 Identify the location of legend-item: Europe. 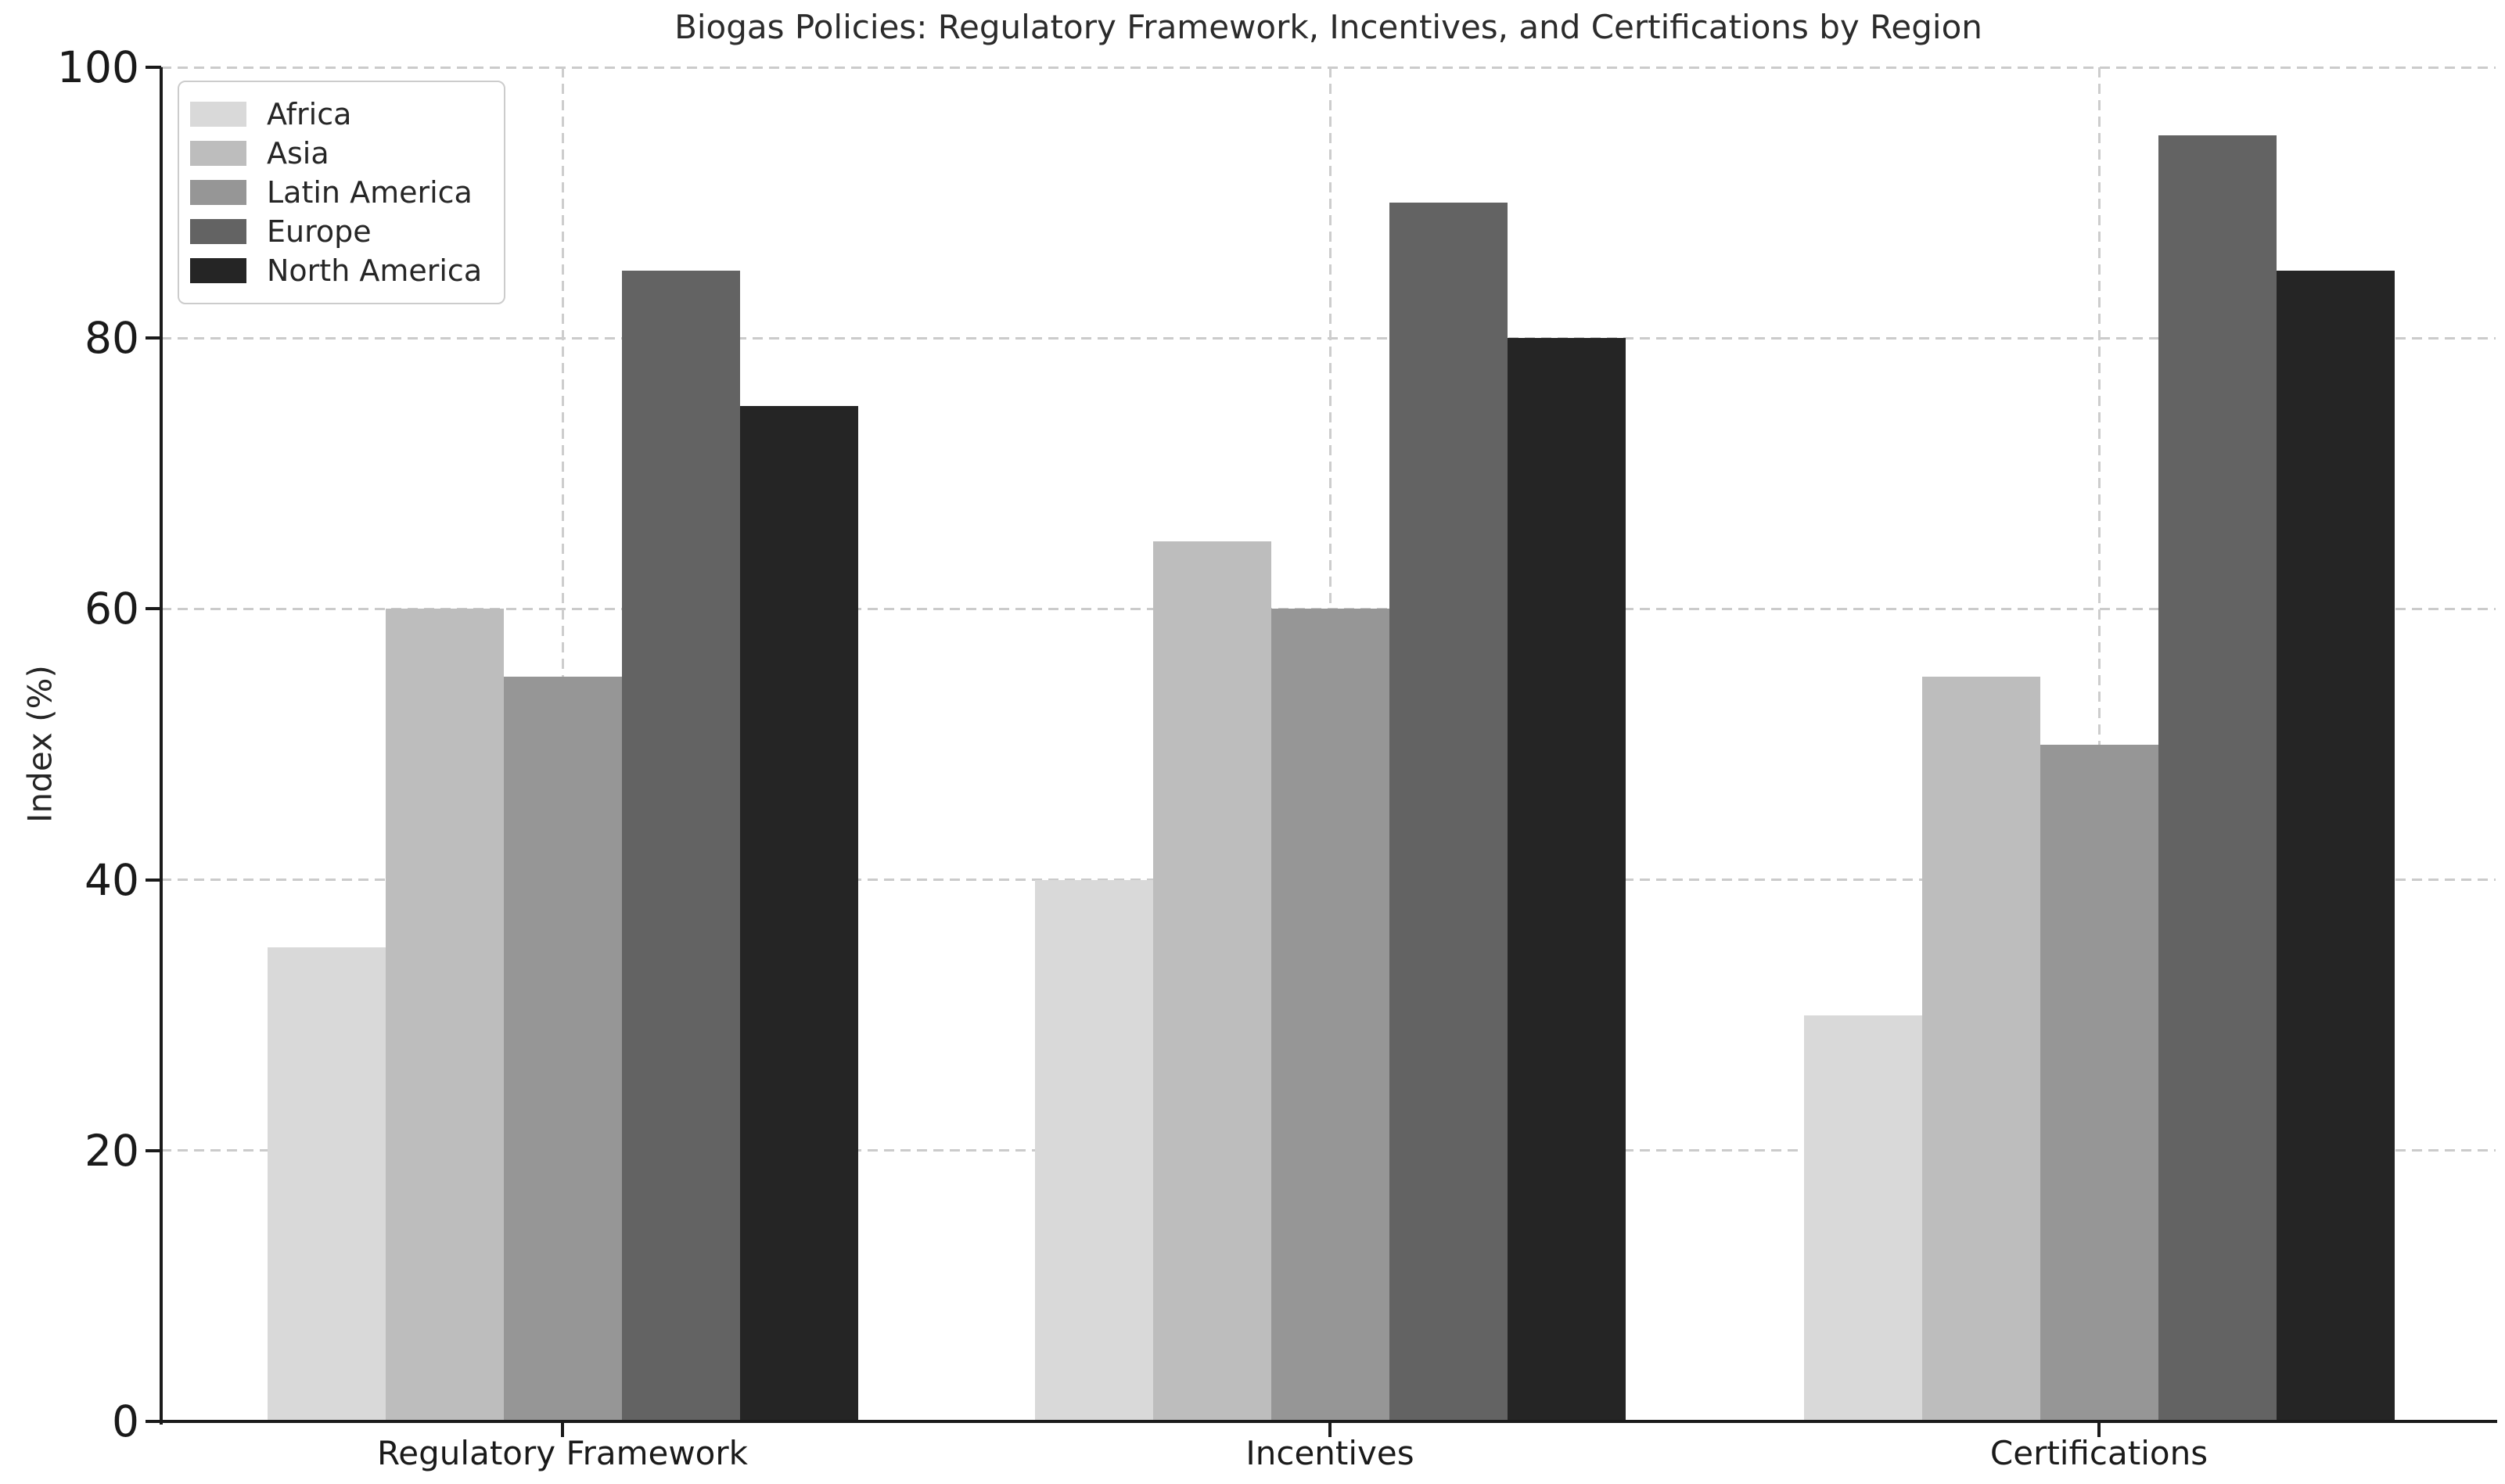
(336, 232).